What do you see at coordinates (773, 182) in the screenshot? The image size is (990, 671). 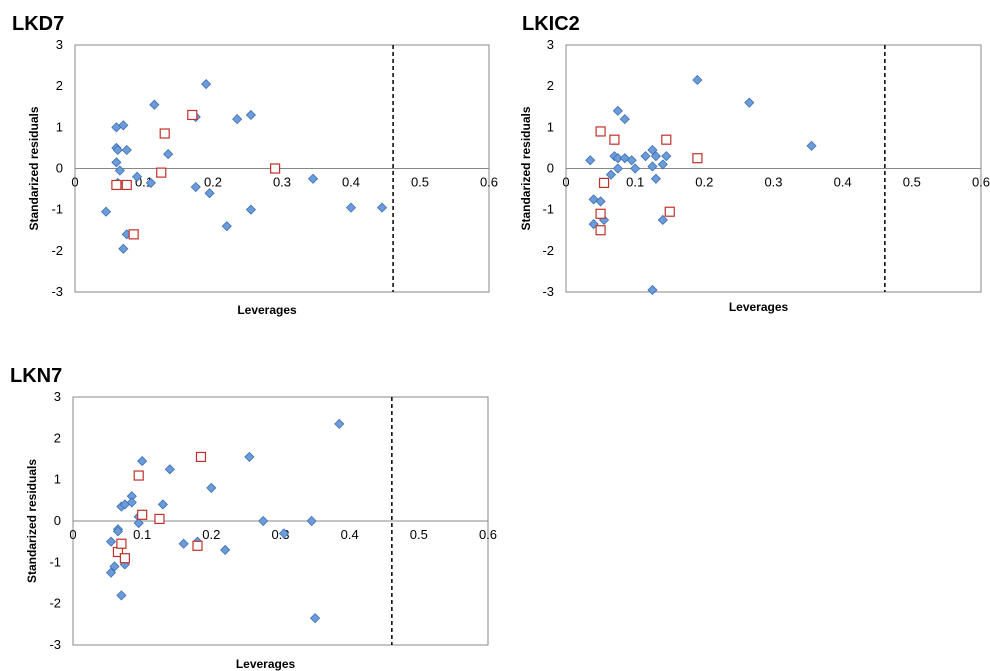 I see `x-tick-label: 0.3` at bounding box center [773, 182].